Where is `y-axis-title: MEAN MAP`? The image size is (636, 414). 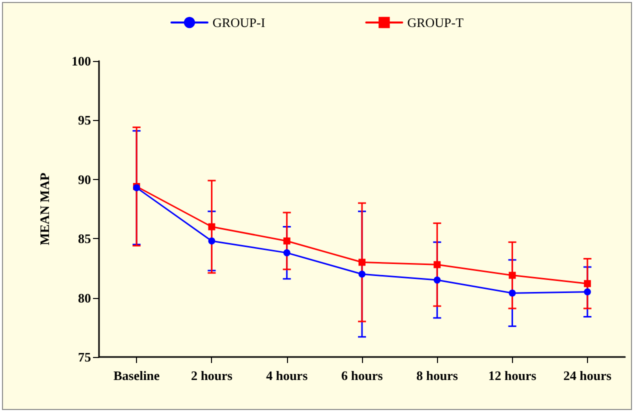 y-axis-title: MEAN MAP is located at coordinates (44, 209).